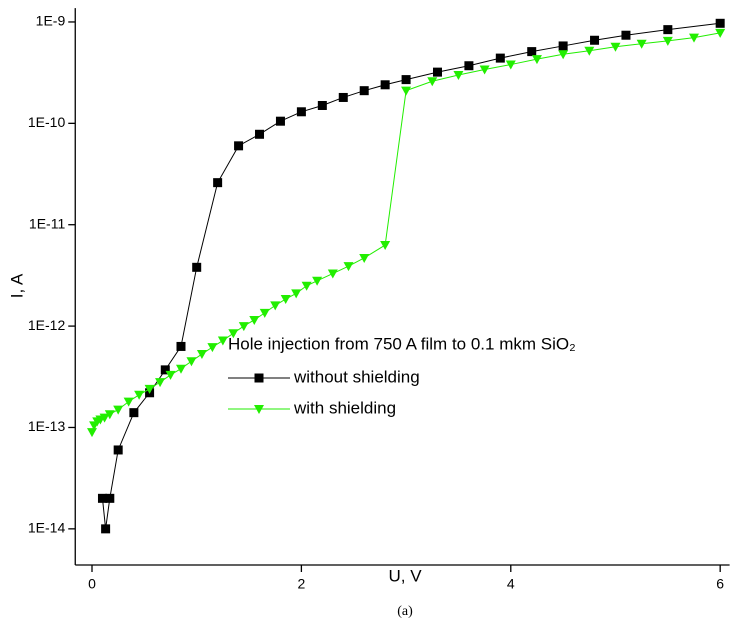  I want to click on y-tick-label: 1E-12, so click(47, 325).